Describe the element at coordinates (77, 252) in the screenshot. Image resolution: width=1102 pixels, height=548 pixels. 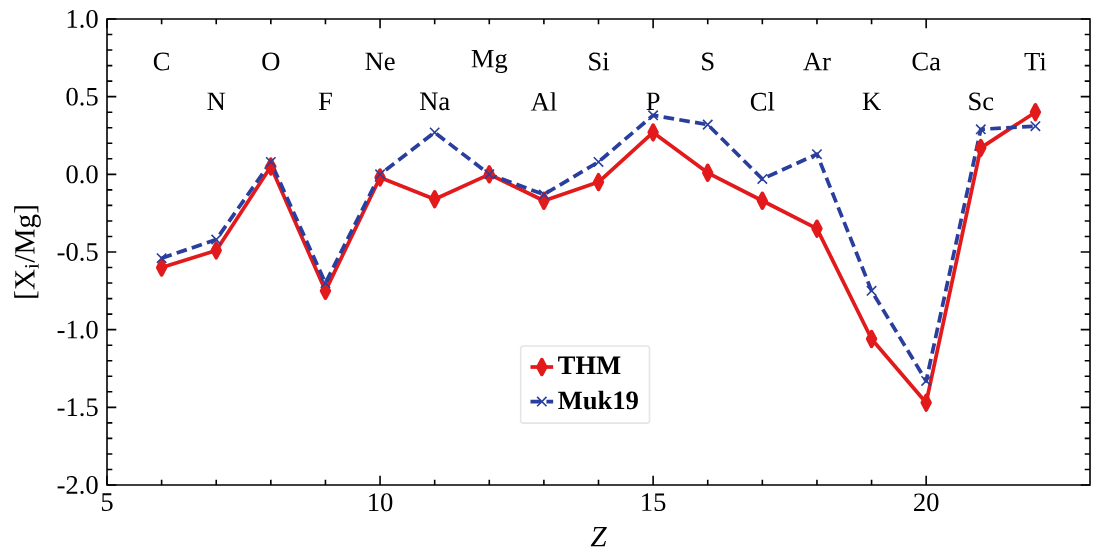
I see `y-tick-label: -0.5` at that location.